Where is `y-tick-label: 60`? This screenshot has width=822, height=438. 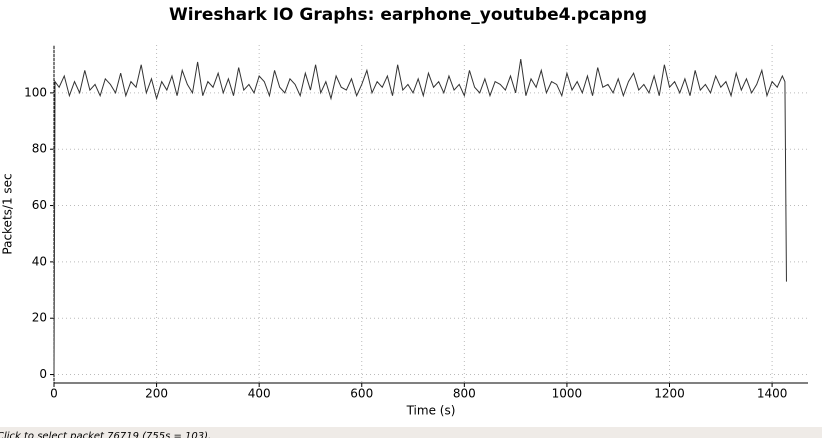 y-tick-label: 60 is located at coordinates (39, 205).